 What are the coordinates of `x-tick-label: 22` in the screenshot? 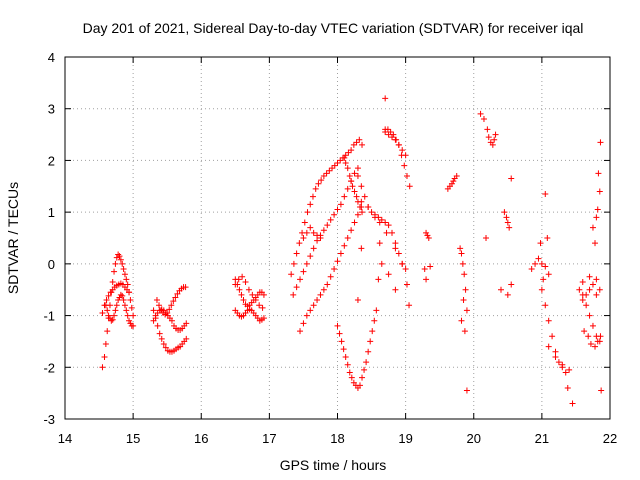 It's located at (610, 438).